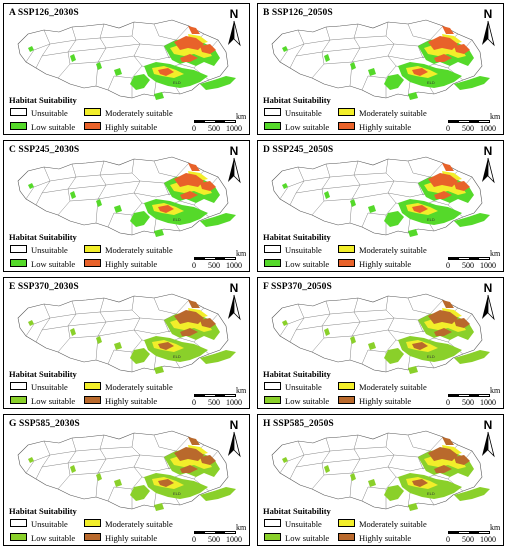  I want to click on panel-title: D SSP245_2050S, so click(298, 150).